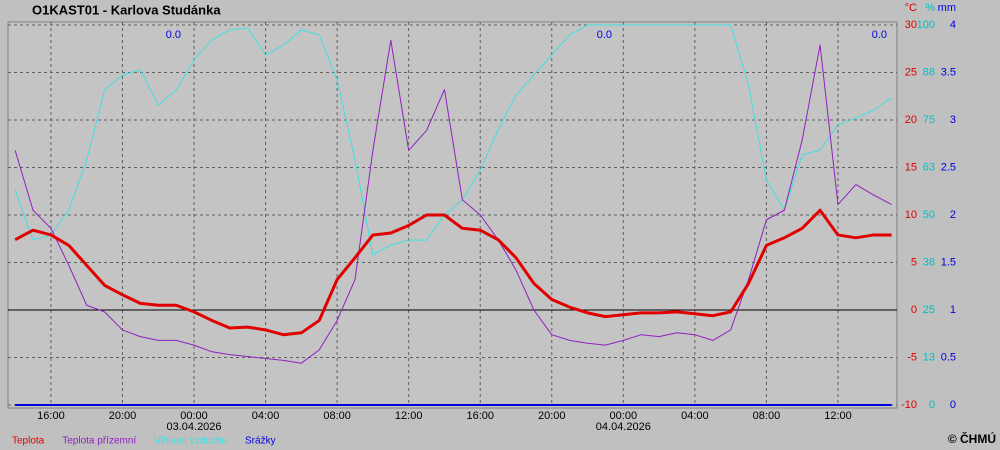  I want to click on y-tick-label: 75, so click(929, 120).